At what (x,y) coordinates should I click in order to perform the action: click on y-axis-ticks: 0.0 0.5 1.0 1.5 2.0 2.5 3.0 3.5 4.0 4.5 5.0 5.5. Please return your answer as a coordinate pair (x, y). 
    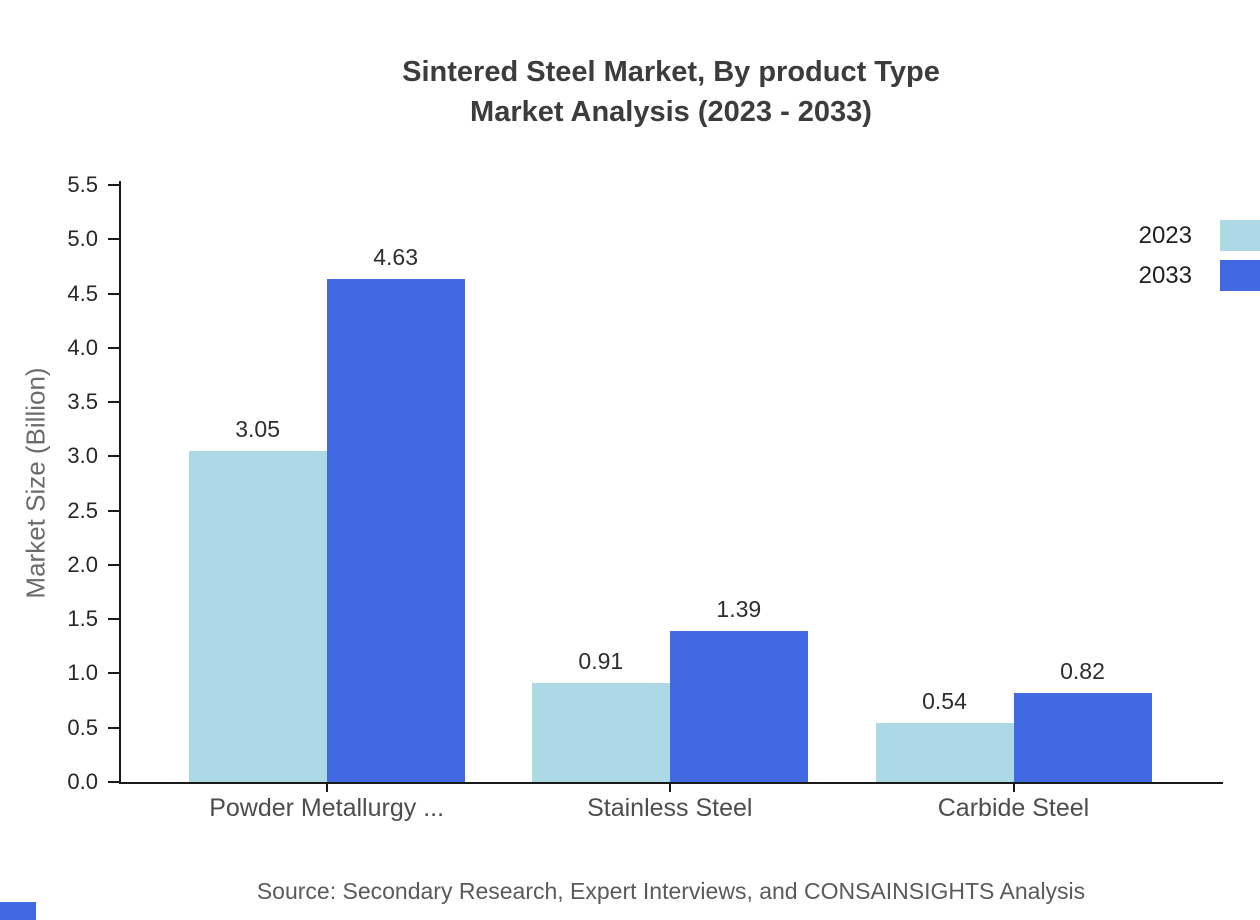
    Looking at the image, I should click on (60, 483).